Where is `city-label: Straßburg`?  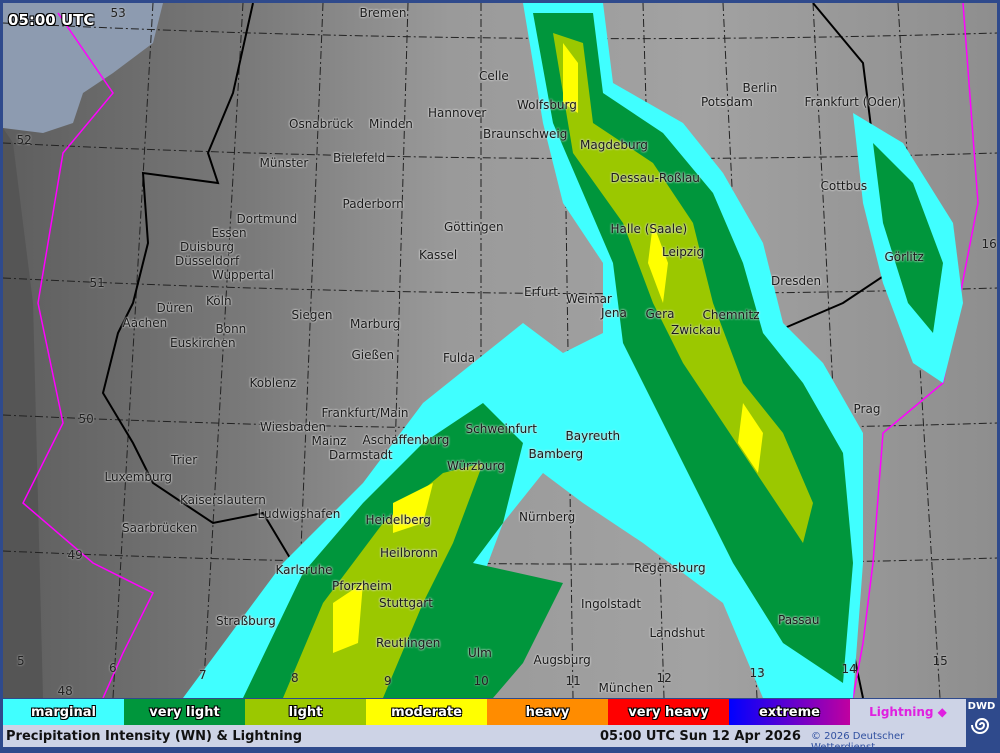
city-label: Straßburg is located at coordinates (246, 621).